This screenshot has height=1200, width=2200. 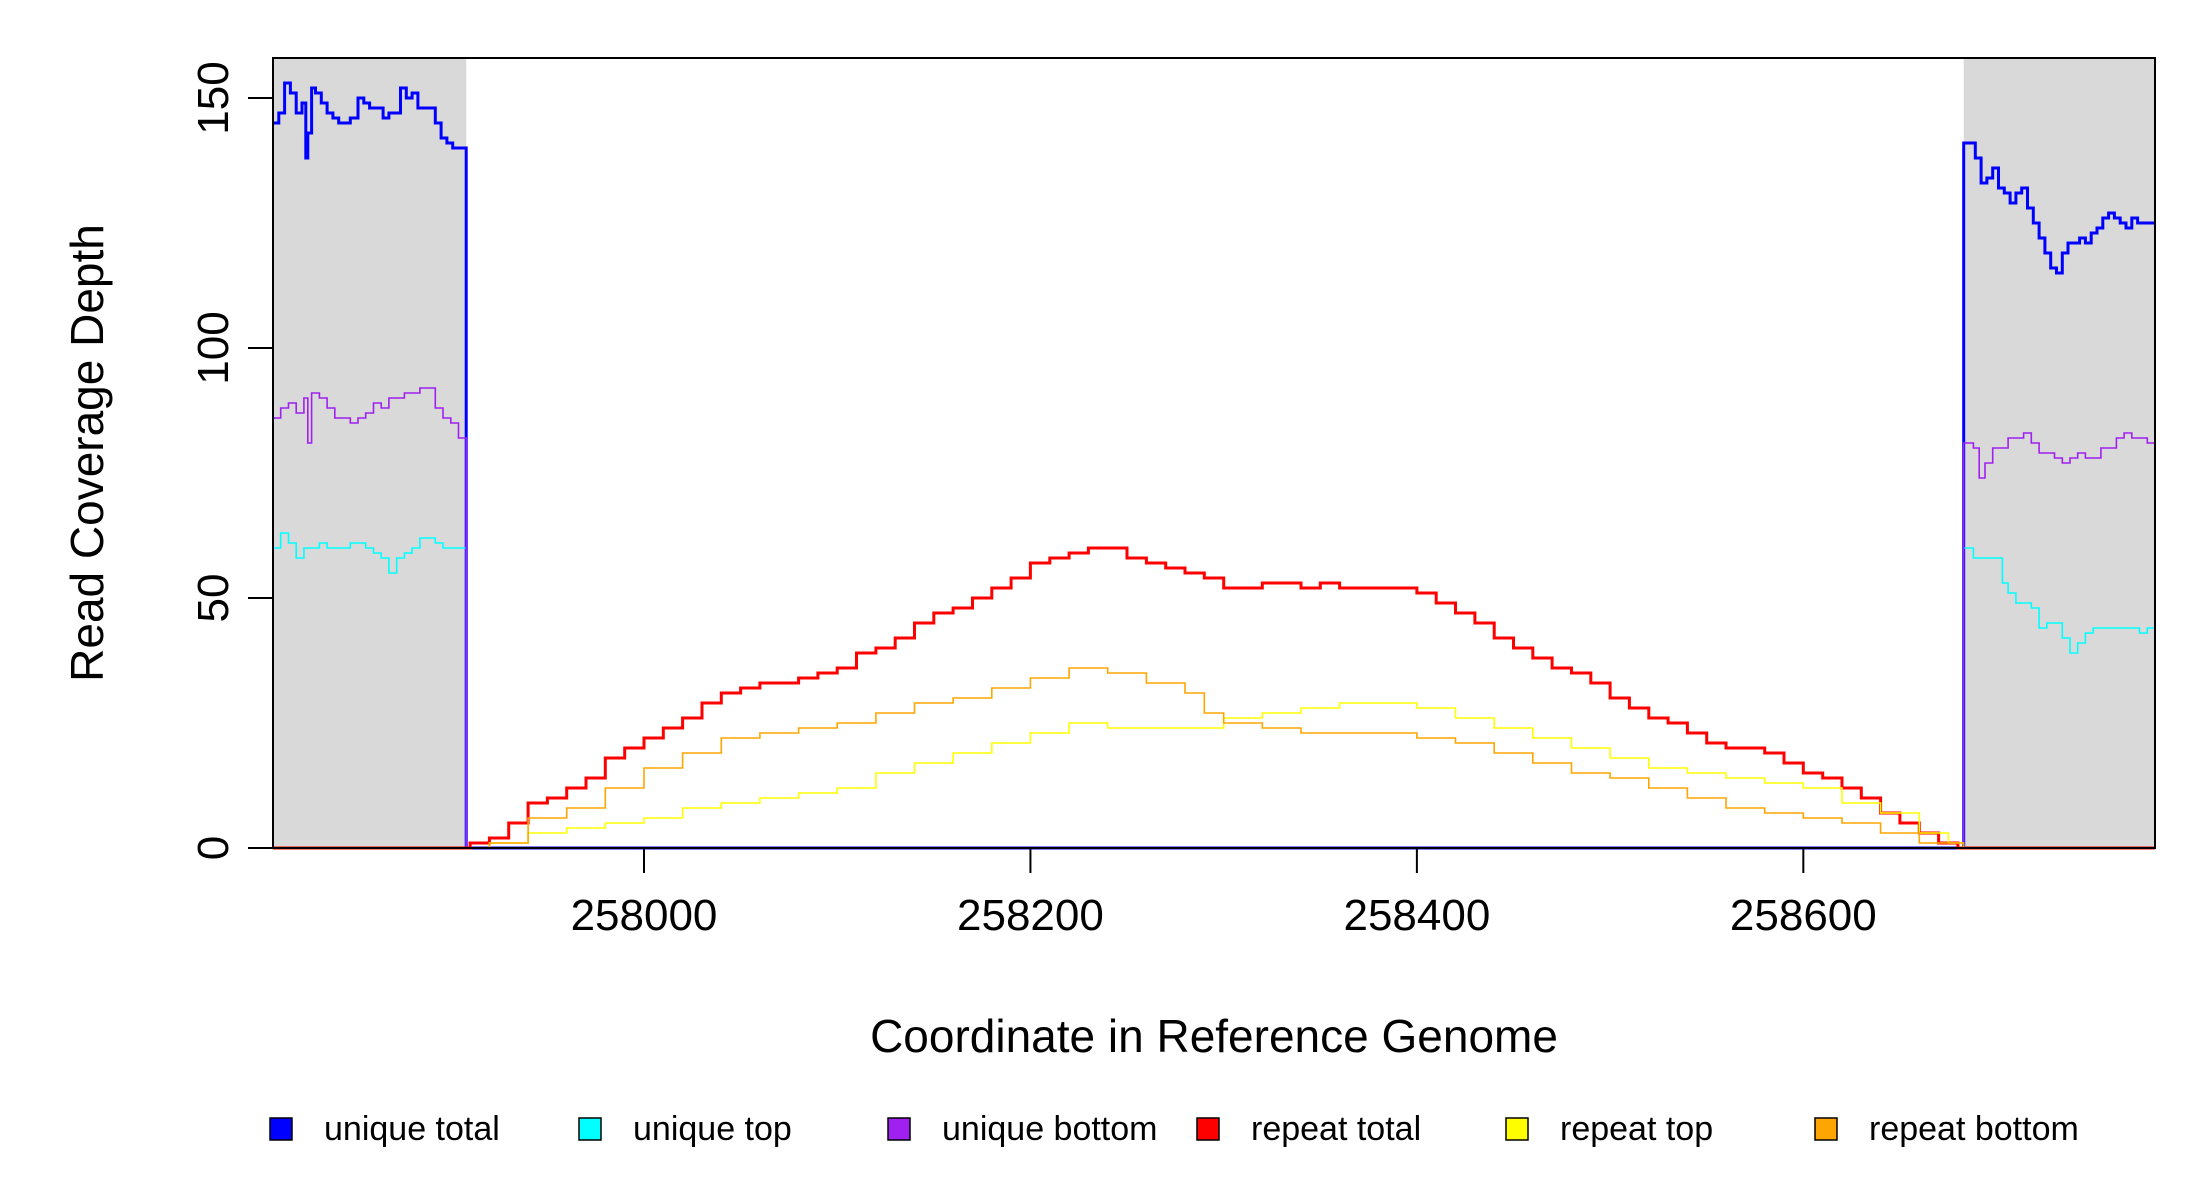 What do you see at coordinates (281, 1129) in the screenshot?
I see `legend-swatch-unique-total` at bounding box center [281, 1129].